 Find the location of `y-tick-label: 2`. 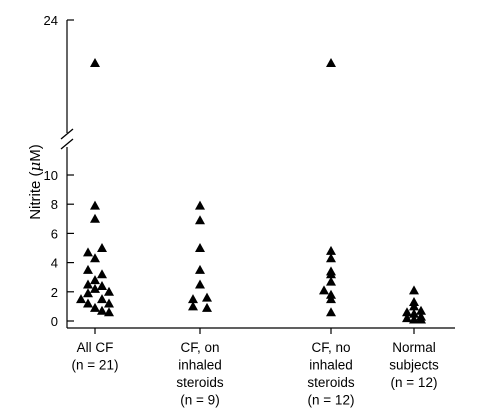

y-tick-label: 2 is located at coordinates (54, 292).